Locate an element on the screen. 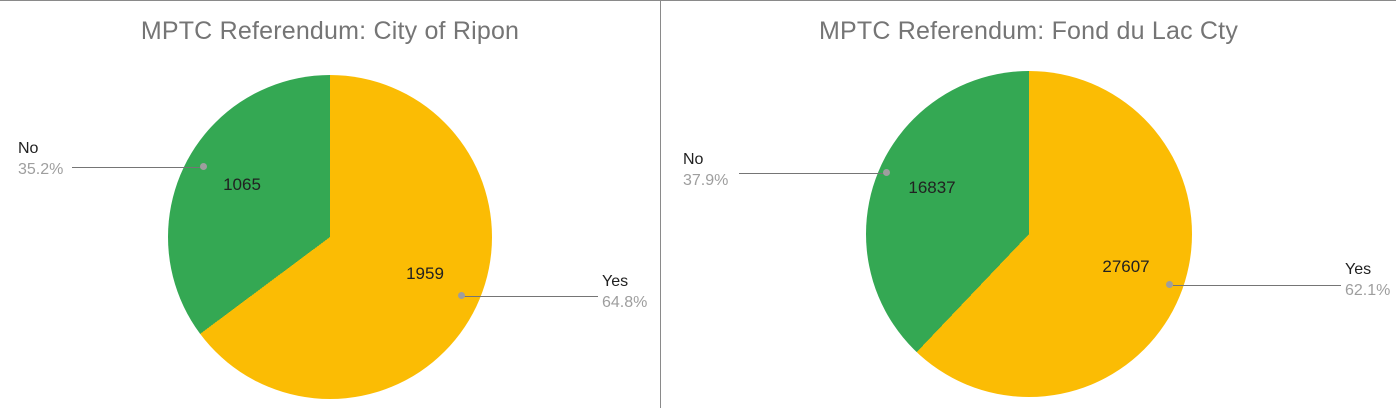 The width and height of the screenshot is (1396, 408). callout-no: No 37.9% is located at coordinates (705, 170).